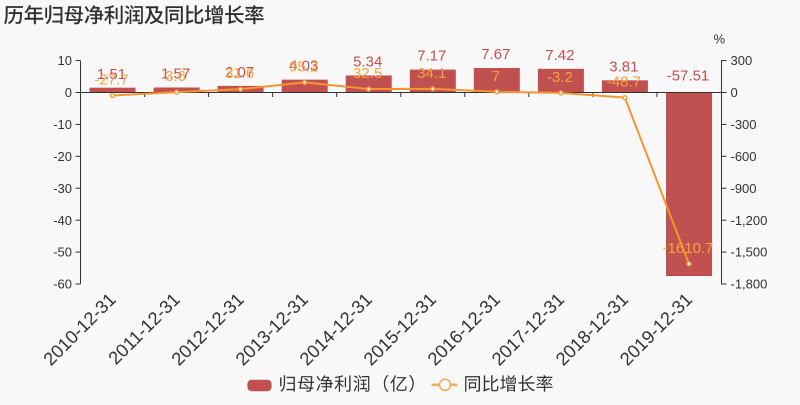 The height and width of the screenshot is (405, 800). I want to click on svg-text: 2.07, so click(239, 72).